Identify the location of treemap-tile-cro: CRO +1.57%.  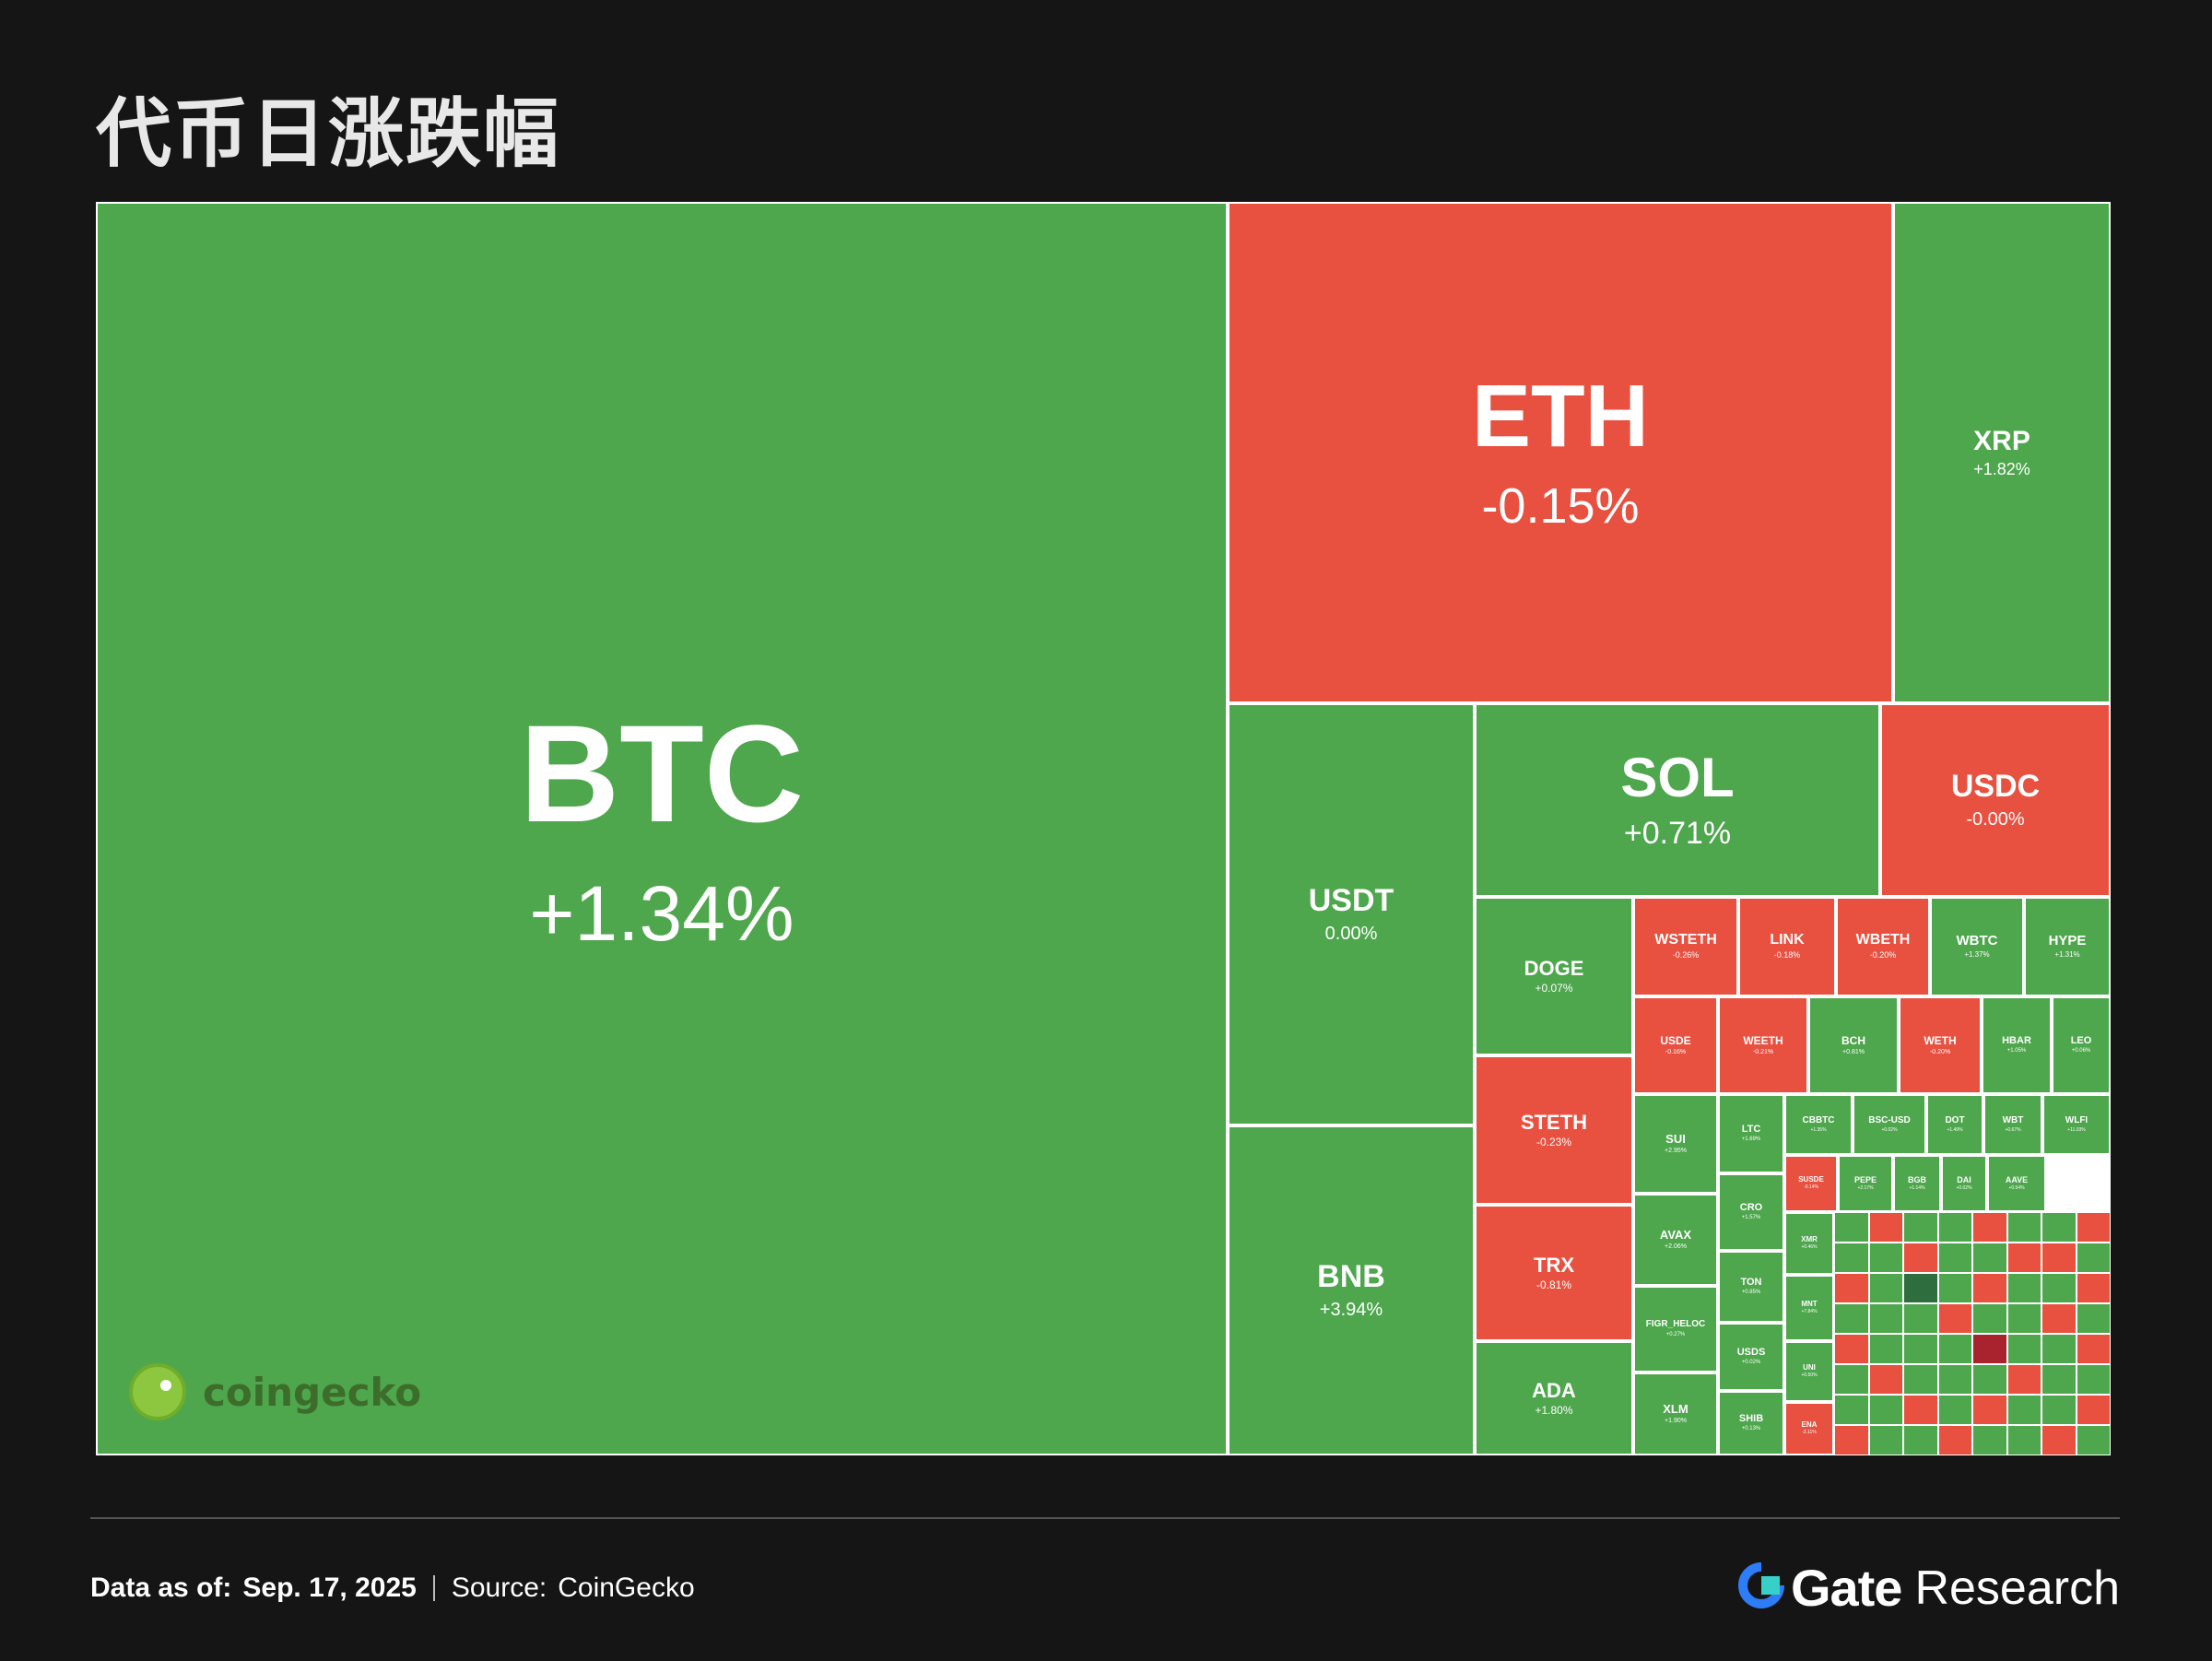
(1751, 1212).